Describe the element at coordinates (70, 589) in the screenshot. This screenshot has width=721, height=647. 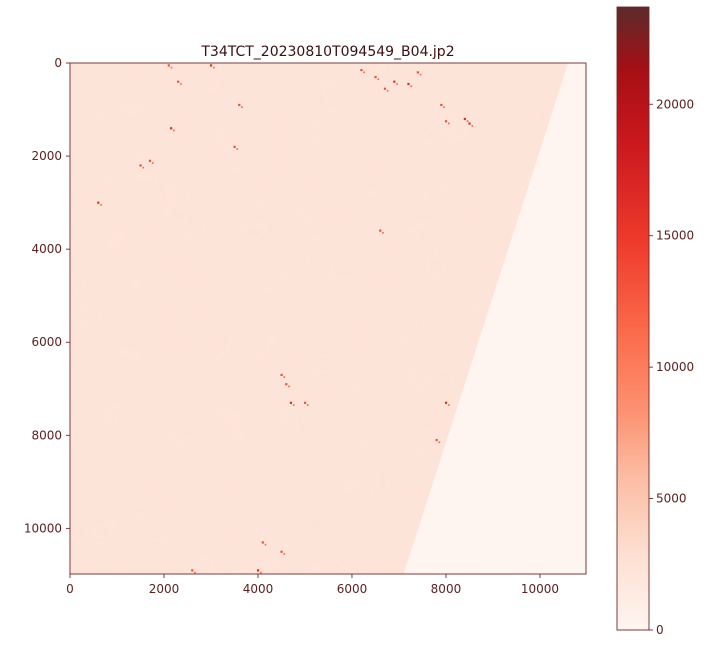
I see `x-tick-label: 0` at that location.